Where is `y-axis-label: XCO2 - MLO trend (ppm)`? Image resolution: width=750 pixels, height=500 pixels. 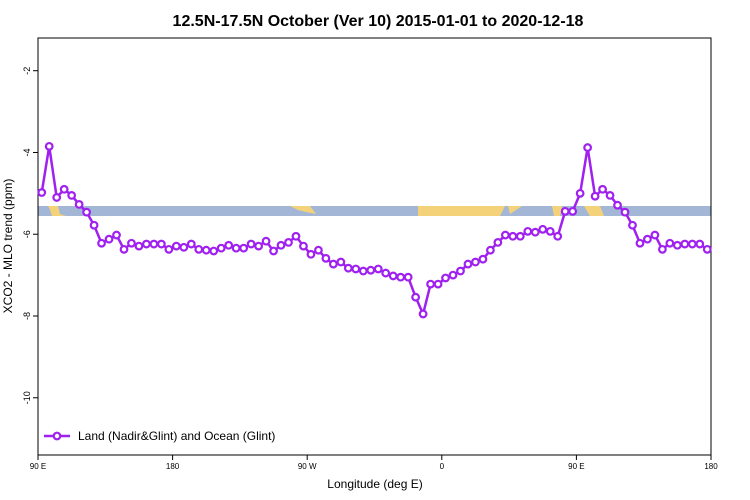 y-axis-label: XCO2 - MLO trend (ppm) is located at coordinates (8, 246).